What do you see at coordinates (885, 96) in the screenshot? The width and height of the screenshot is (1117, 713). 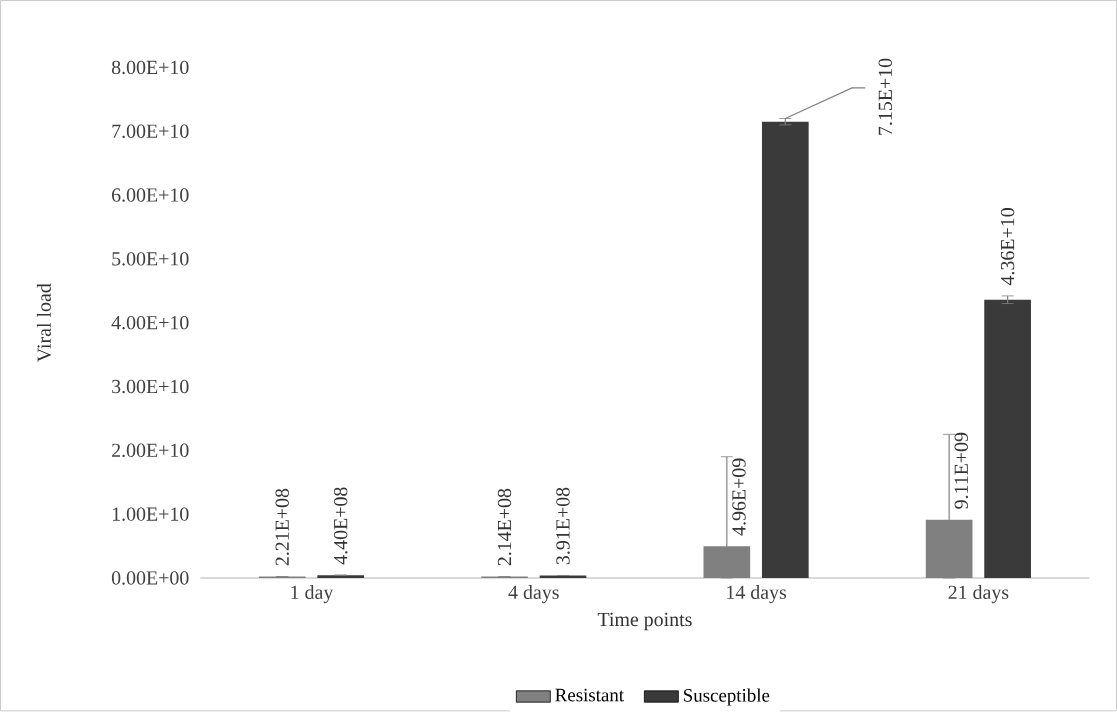 I see `data-label: 7.15E+10` at bounding box center [885, 96].